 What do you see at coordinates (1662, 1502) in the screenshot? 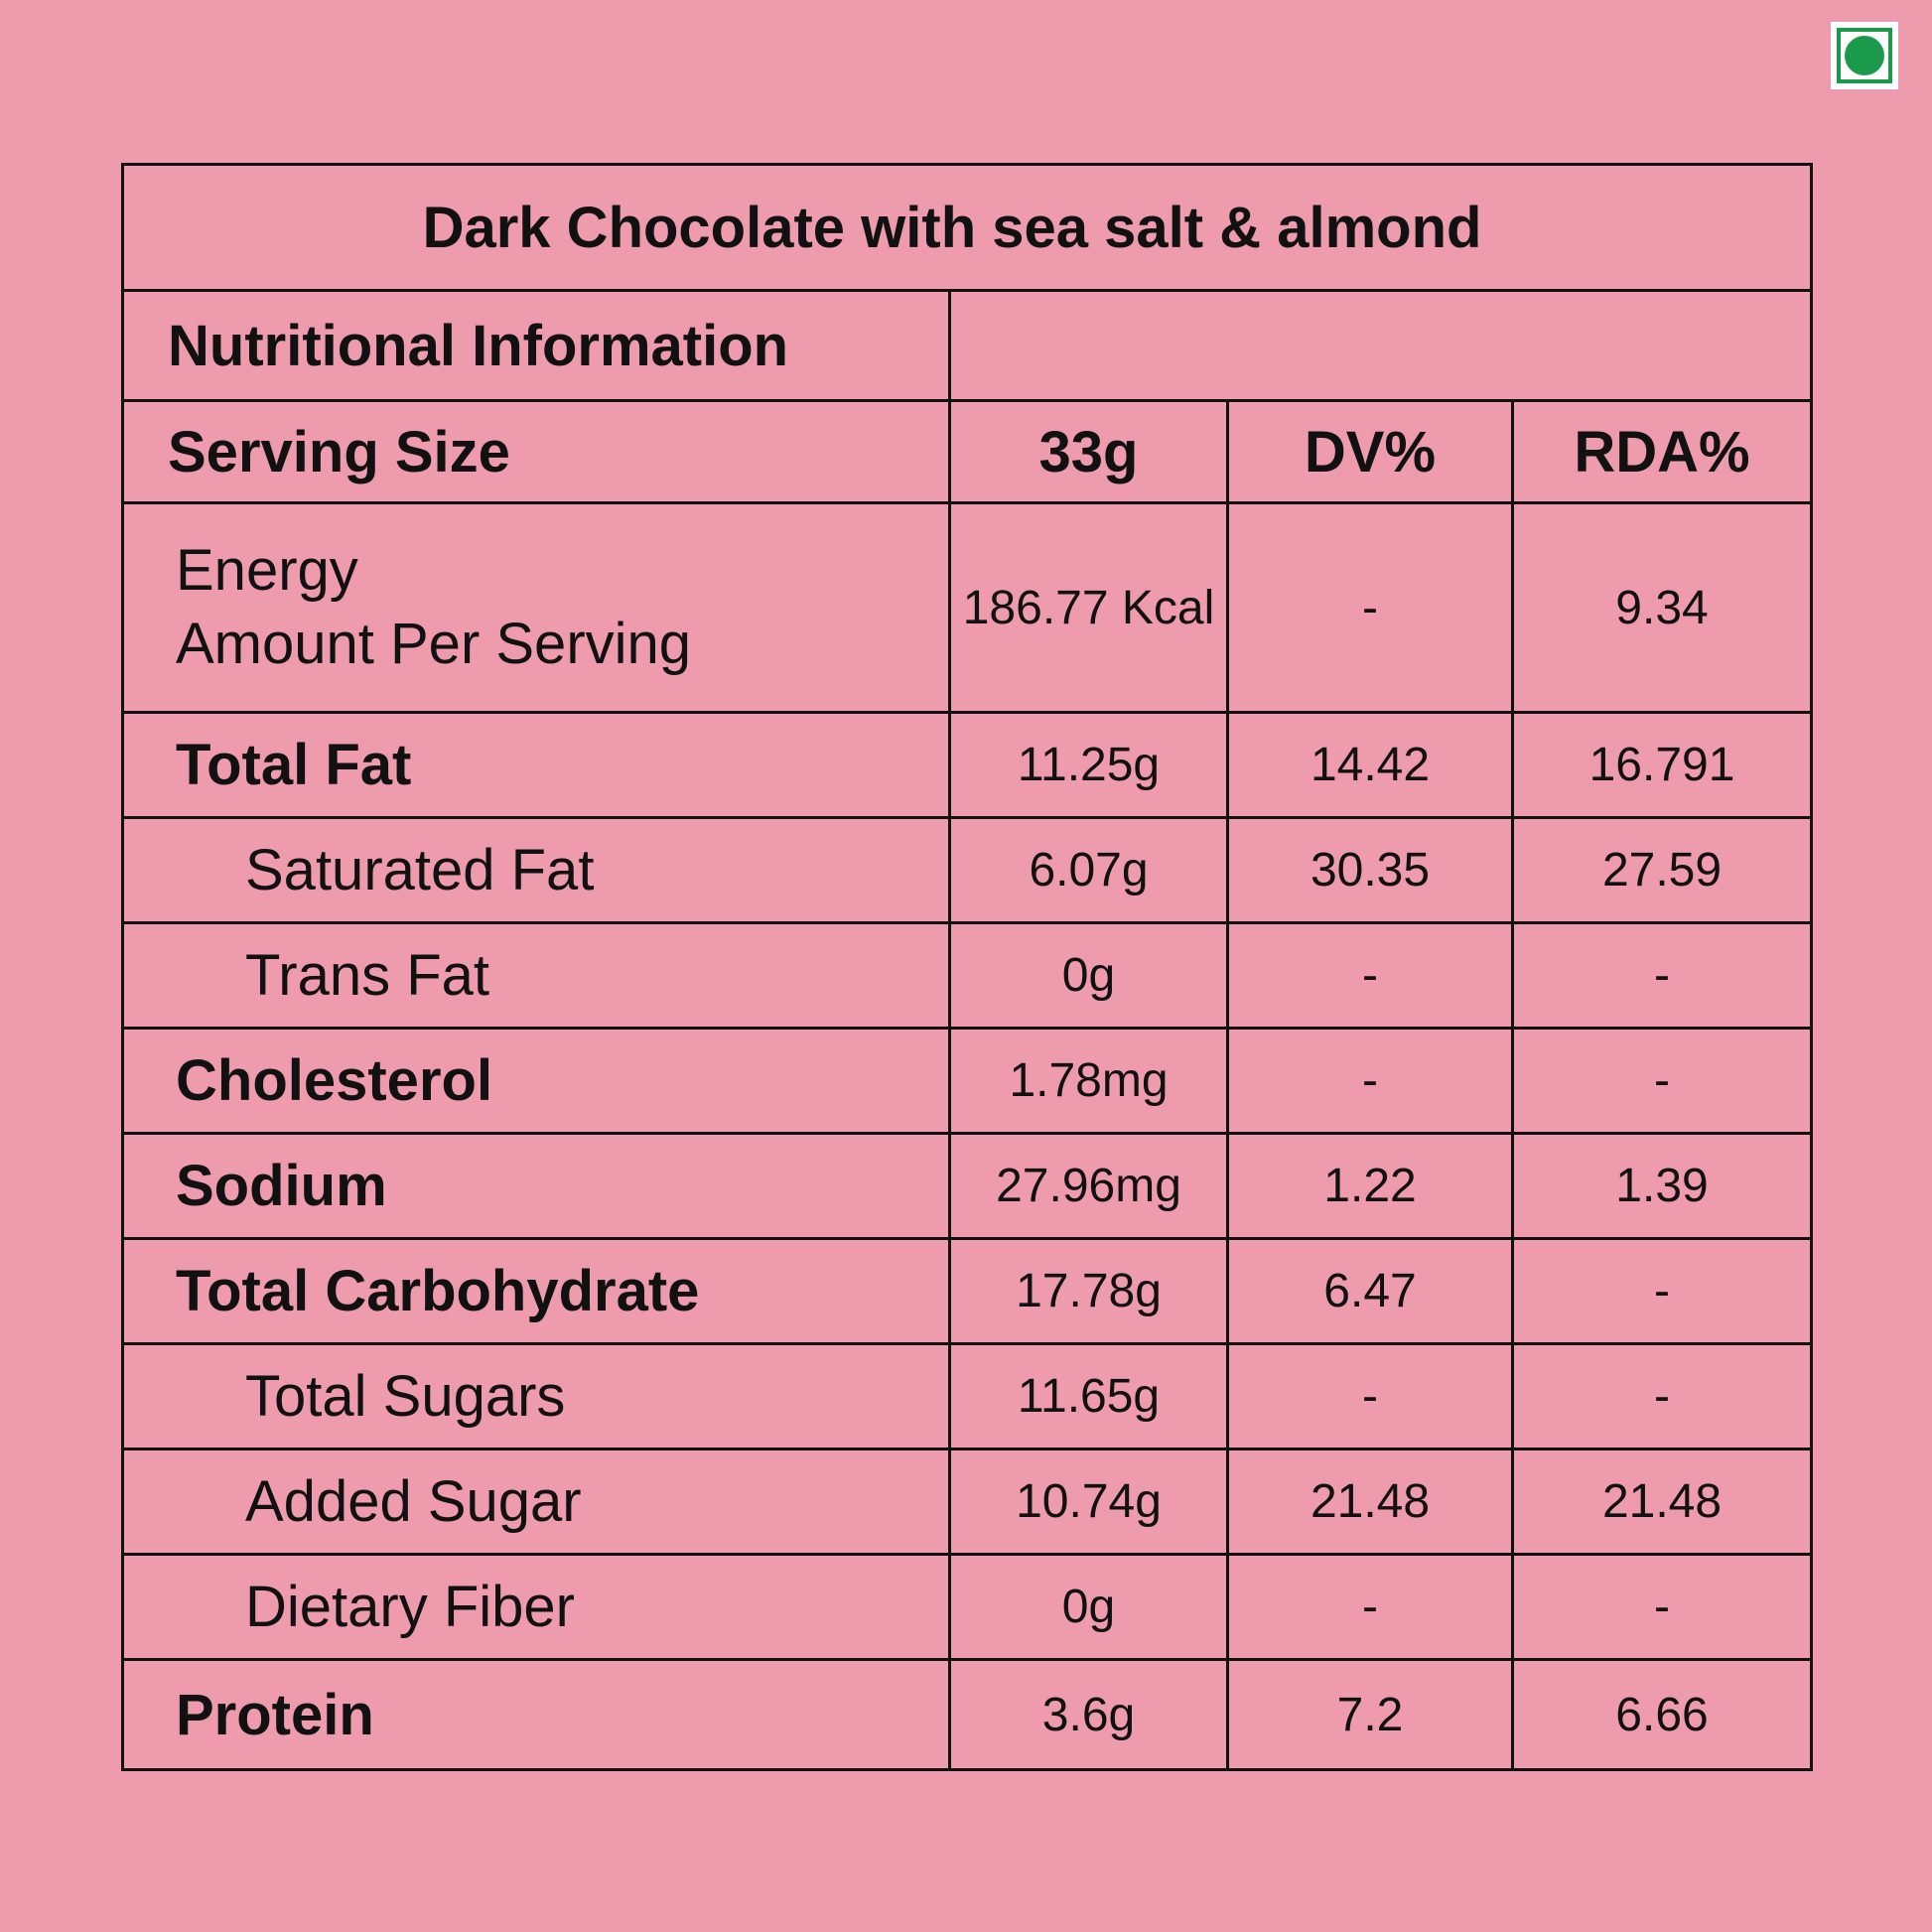
I see `nutrient-rda: 21.48` at bounding box center [1662, 1502].